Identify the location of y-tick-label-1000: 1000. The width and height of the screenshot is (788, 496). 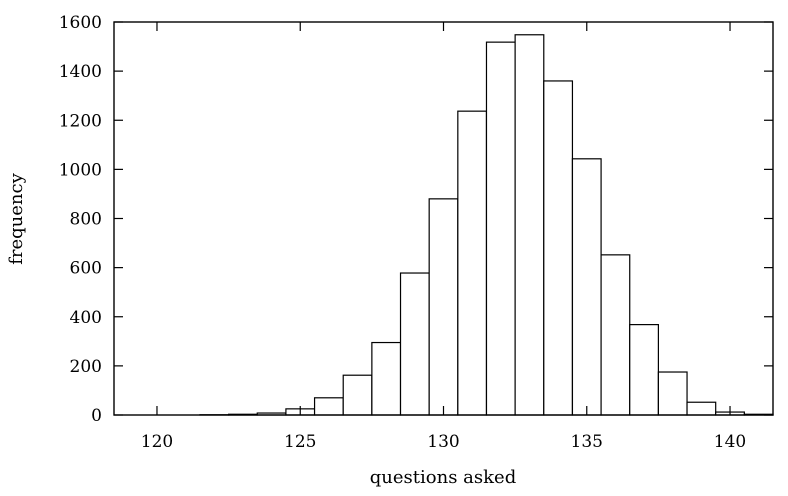
(80, 170).